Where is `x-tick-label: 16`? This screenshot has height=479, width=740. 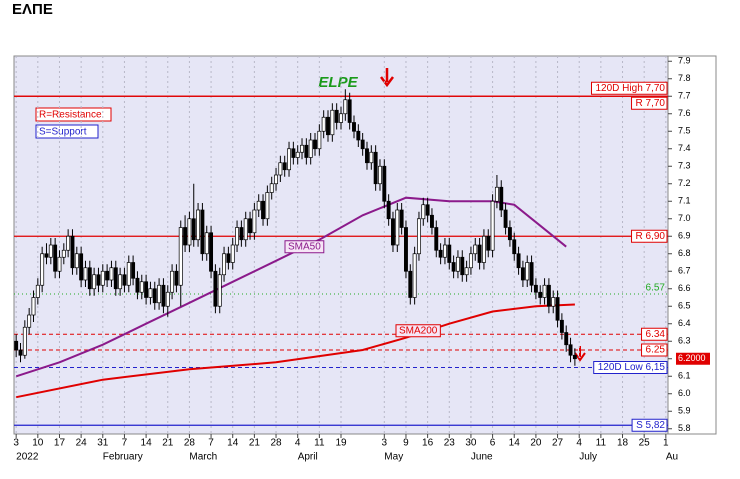 x-tick-label: 16 is located at coordinates (428, 443).